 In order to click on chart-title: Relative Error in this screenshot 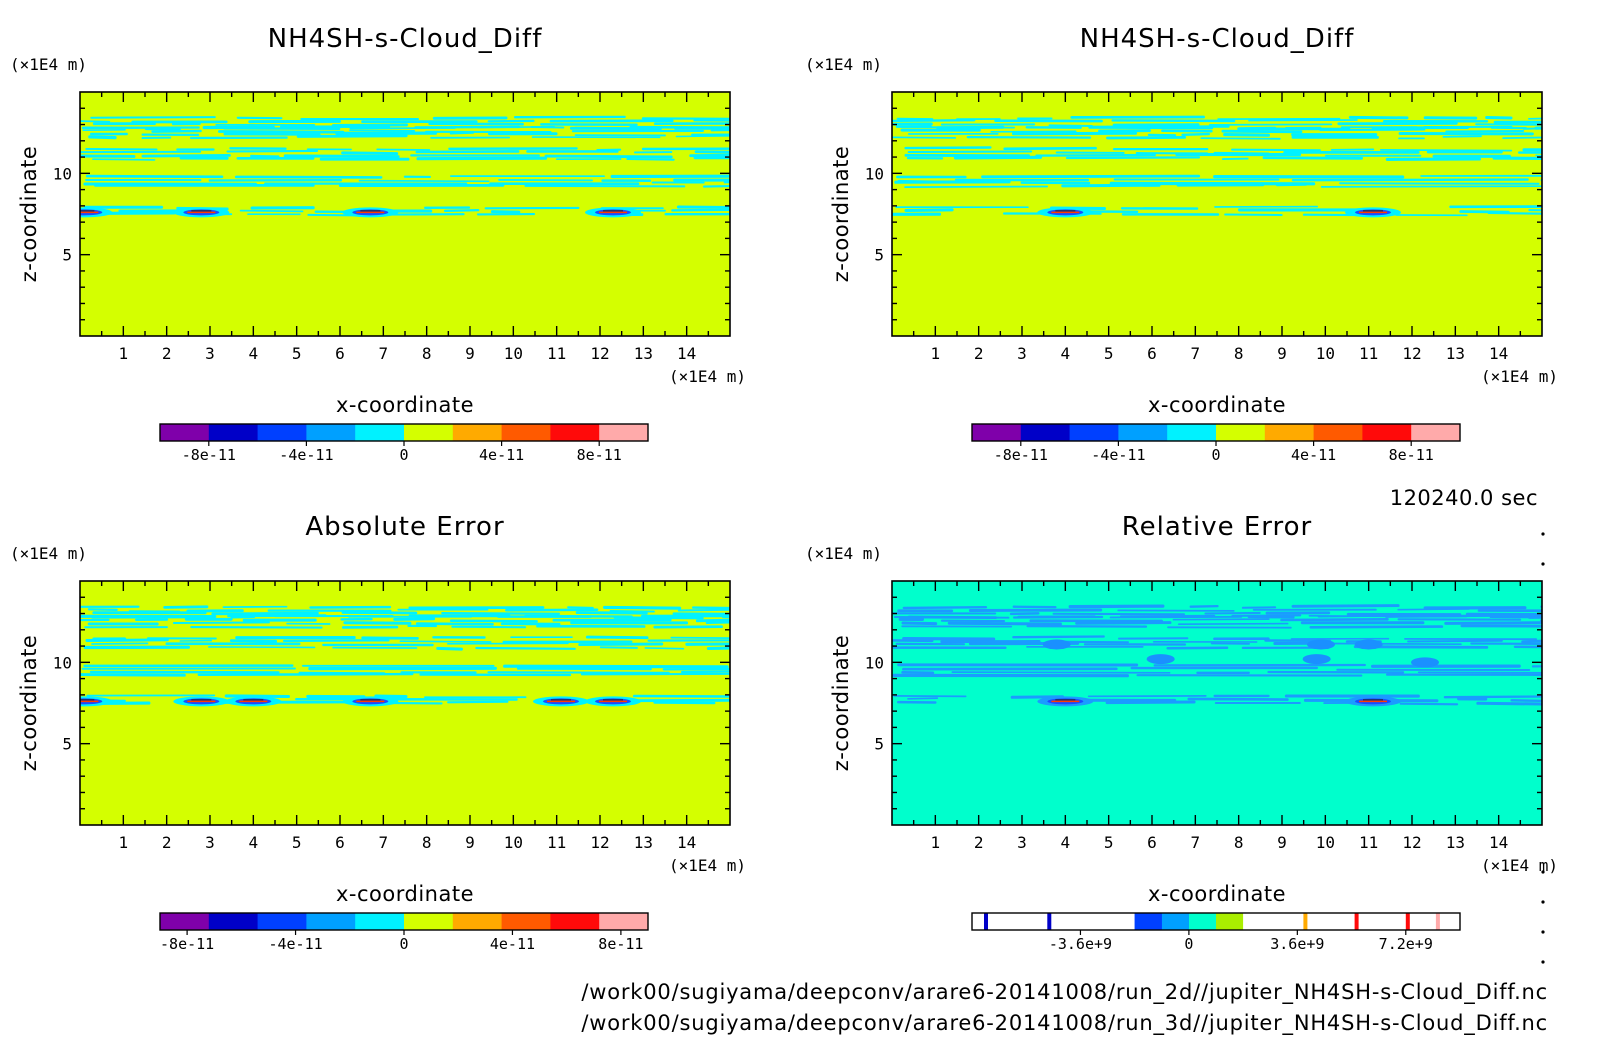, I will do `click(1217, 527)`.